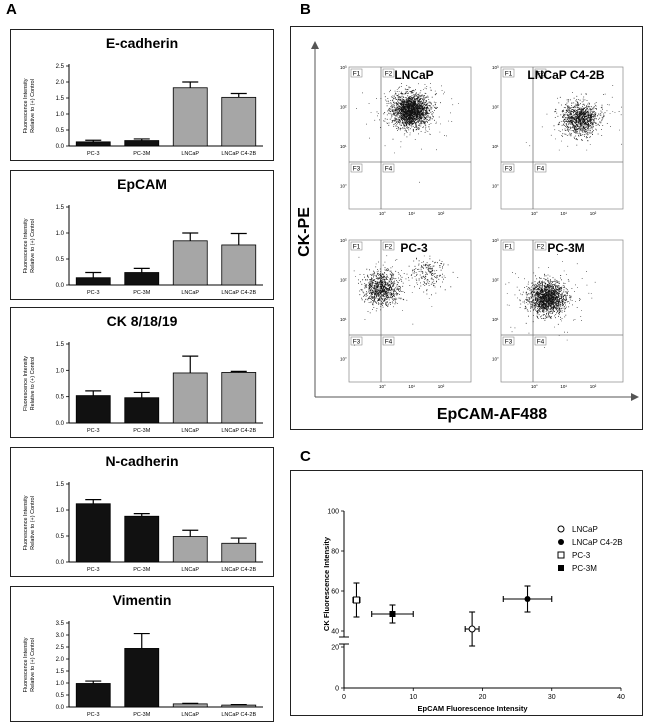 This screenshot has width=650, height=728. Describe the element at coordinates (11, 9) in the screenshot. I see `panel-label-a: A` at that location.